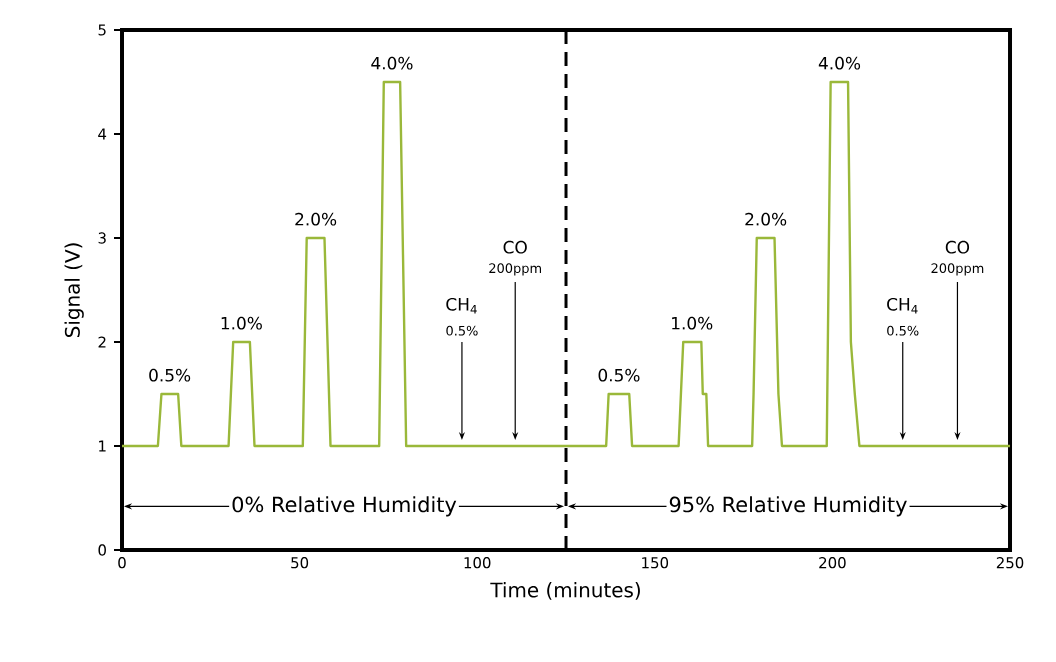  Describe the element at coordinates (74, 290) in the screenshot. I see `y-axis-title: Signal (V)` at that location.